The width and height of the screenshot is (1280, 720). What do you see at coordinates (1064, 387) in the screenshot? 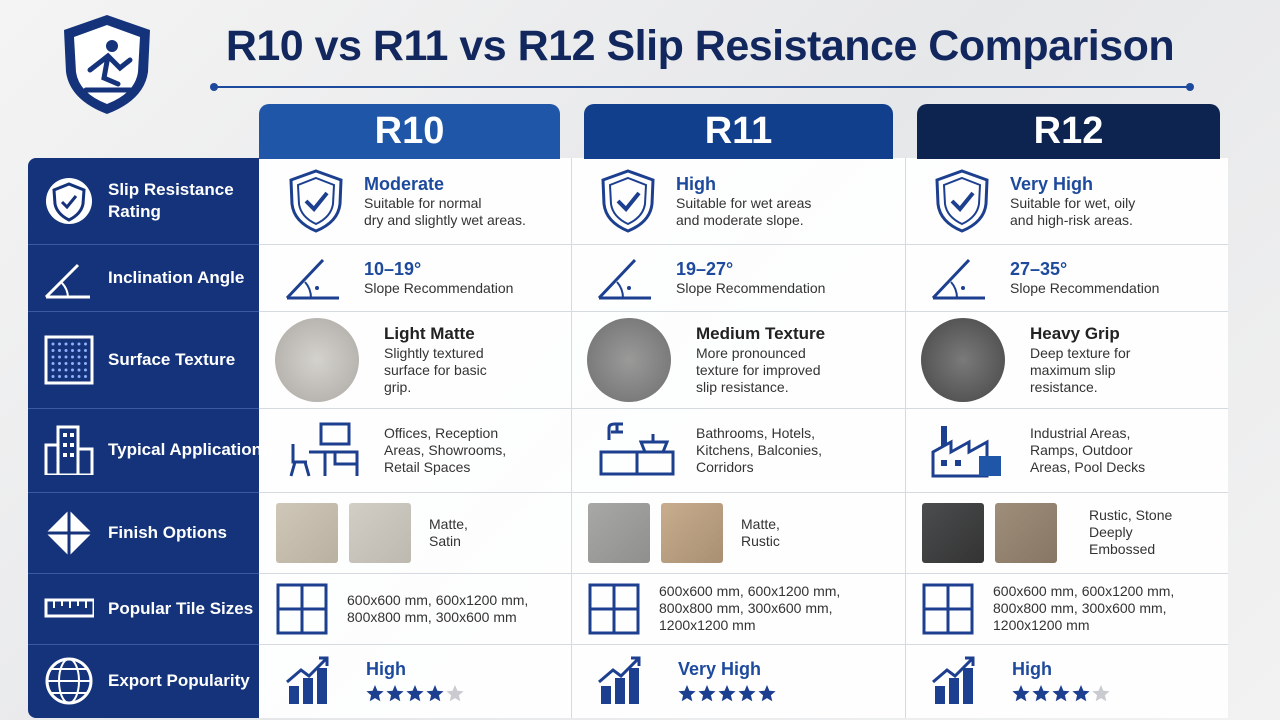
I see `cell-text: resistance.` at bounding box center [1064, 387].